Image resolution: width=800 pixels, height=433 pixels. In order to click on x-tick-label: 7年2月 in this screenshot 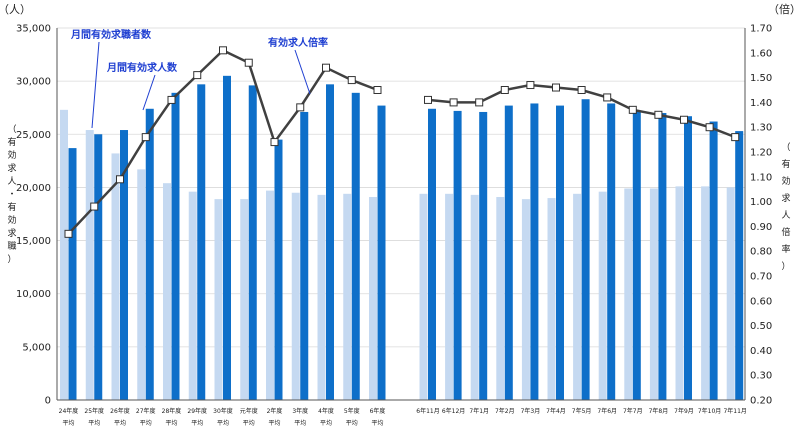, I will do `click(505, 411)`.